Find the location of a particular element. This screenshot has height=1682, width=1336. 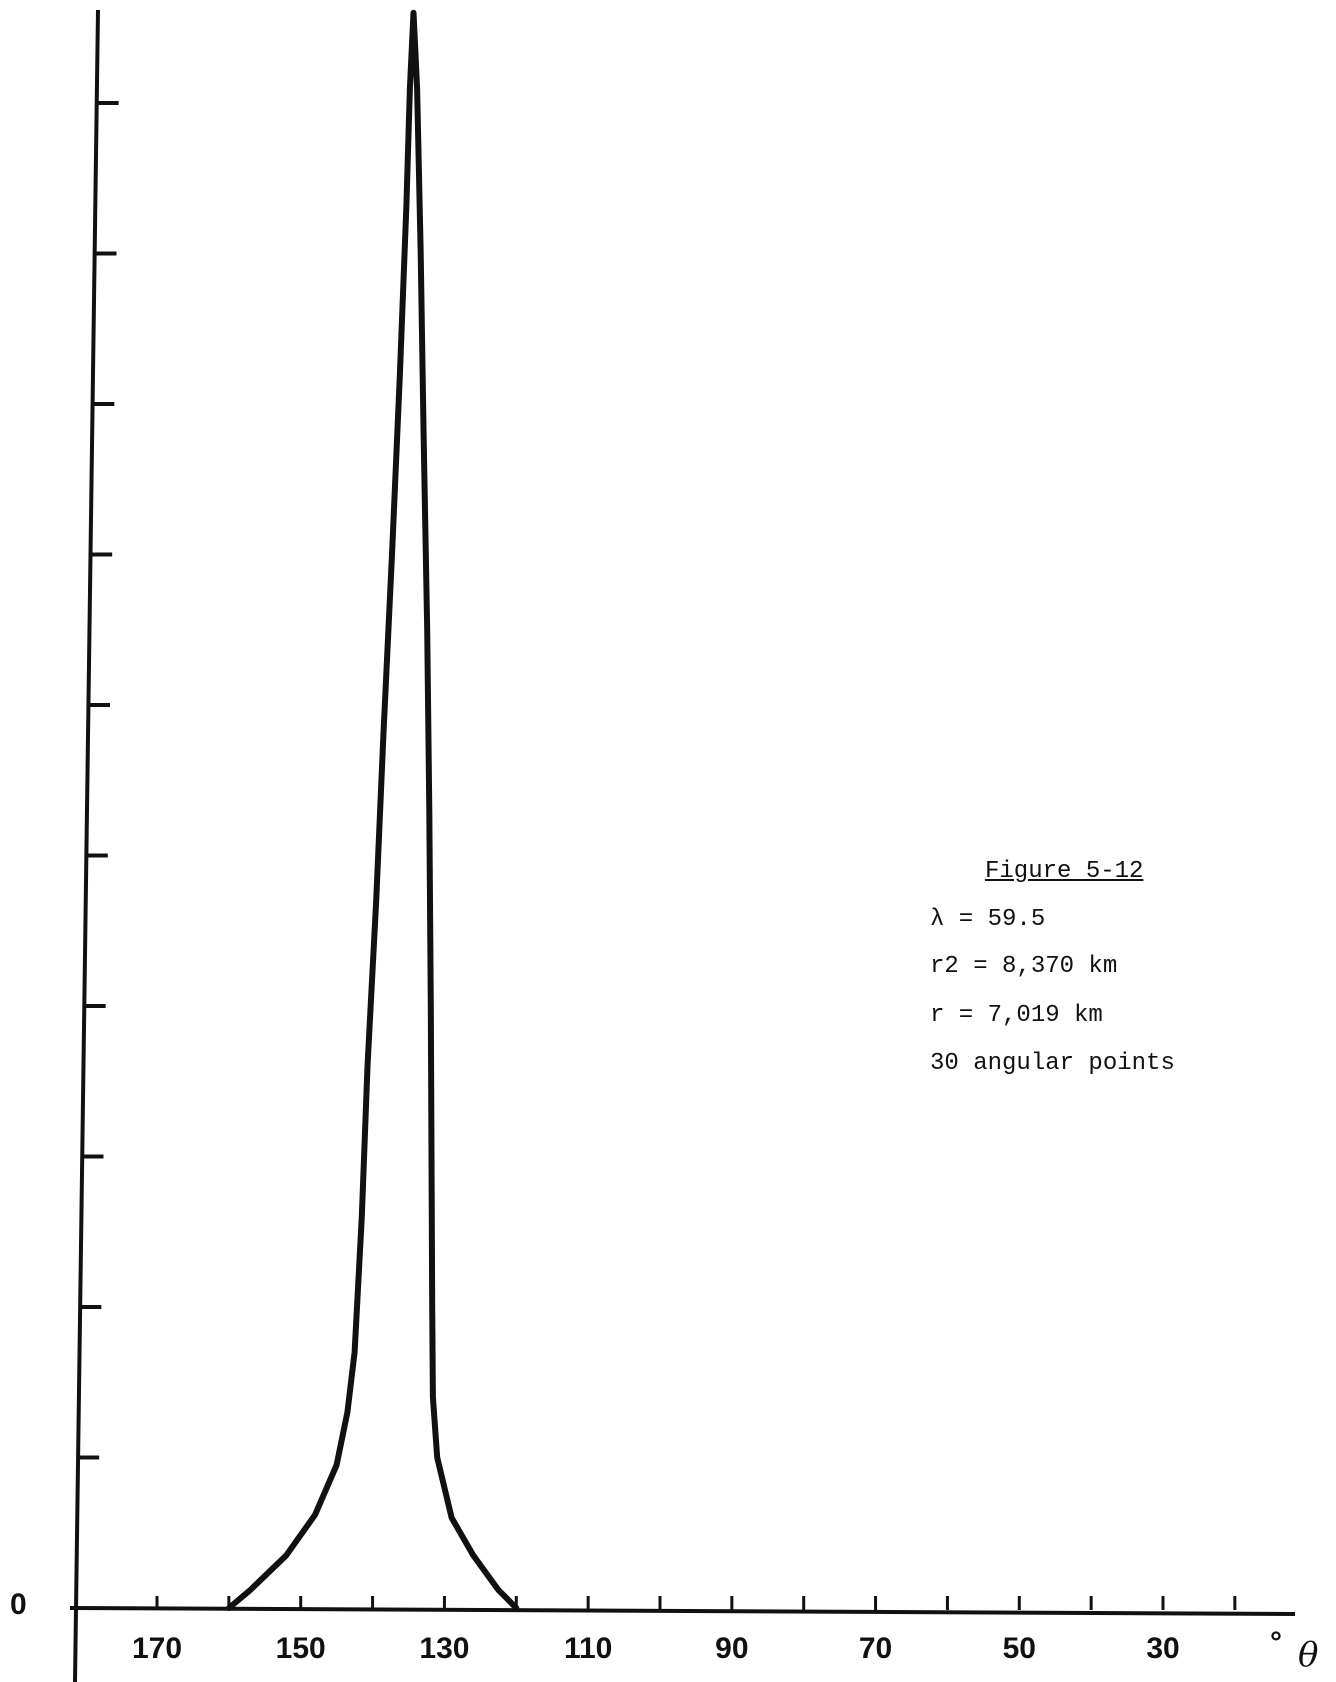

x-axis-ticks is located at coordinates (696, 1603).